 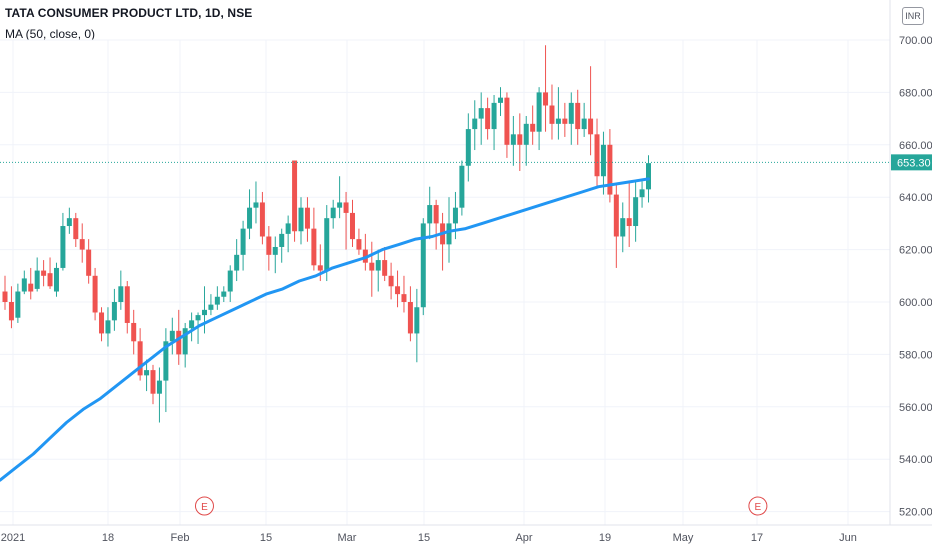 I want to click on currency-badge: INR, so click(x=913, y=16).